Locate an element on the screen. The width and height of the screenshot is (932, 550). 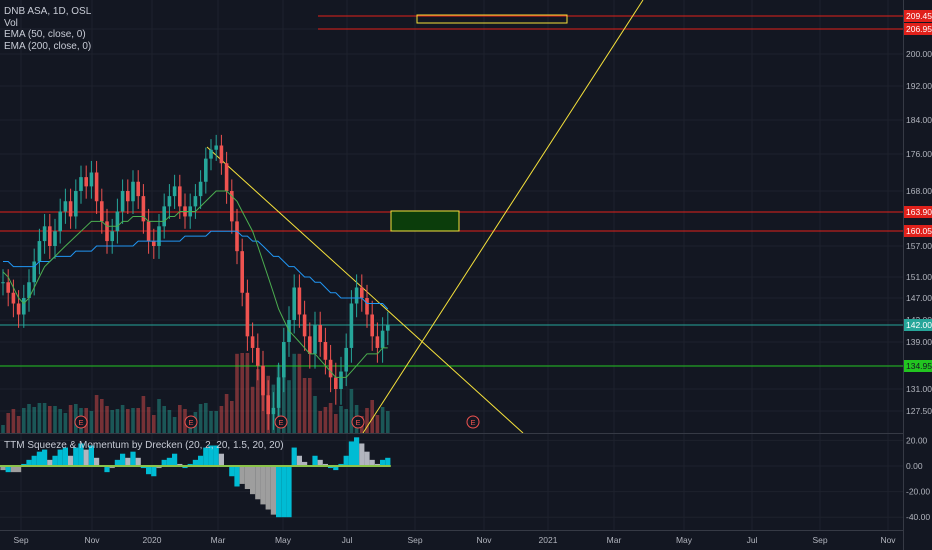
target-zone-upper is located at coordinates (492, 19).